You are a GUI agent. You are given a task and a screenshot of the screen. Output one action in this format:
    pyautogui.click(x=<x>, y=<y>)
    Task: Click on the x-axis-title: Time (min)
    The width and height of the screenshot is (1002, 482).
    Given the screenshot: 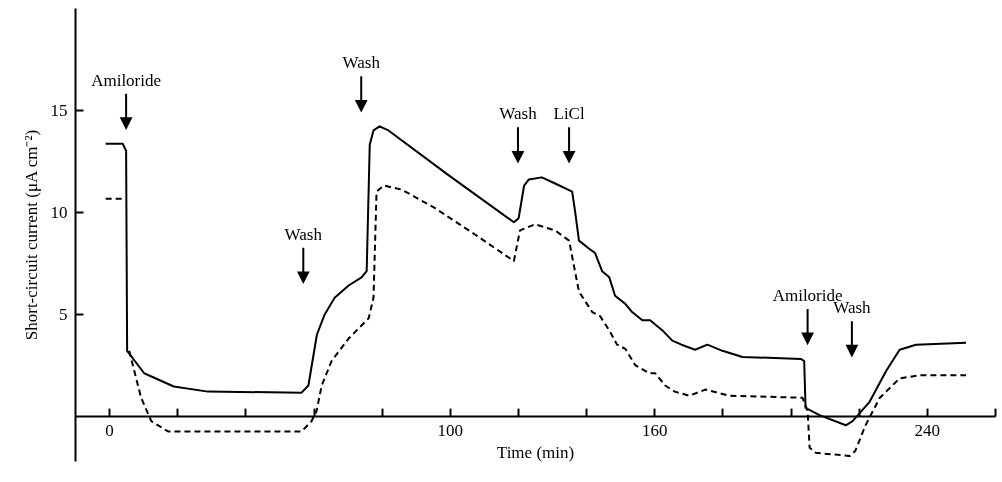 What is the action you would take?
    pyautogui.click(x=535, y=452)
    